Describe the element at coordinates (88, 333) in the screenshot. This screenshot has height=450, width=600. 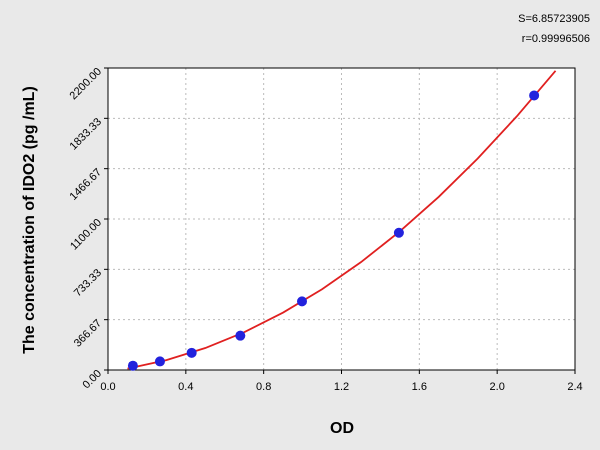
I see `y-tick-label: 366.67` at that location.